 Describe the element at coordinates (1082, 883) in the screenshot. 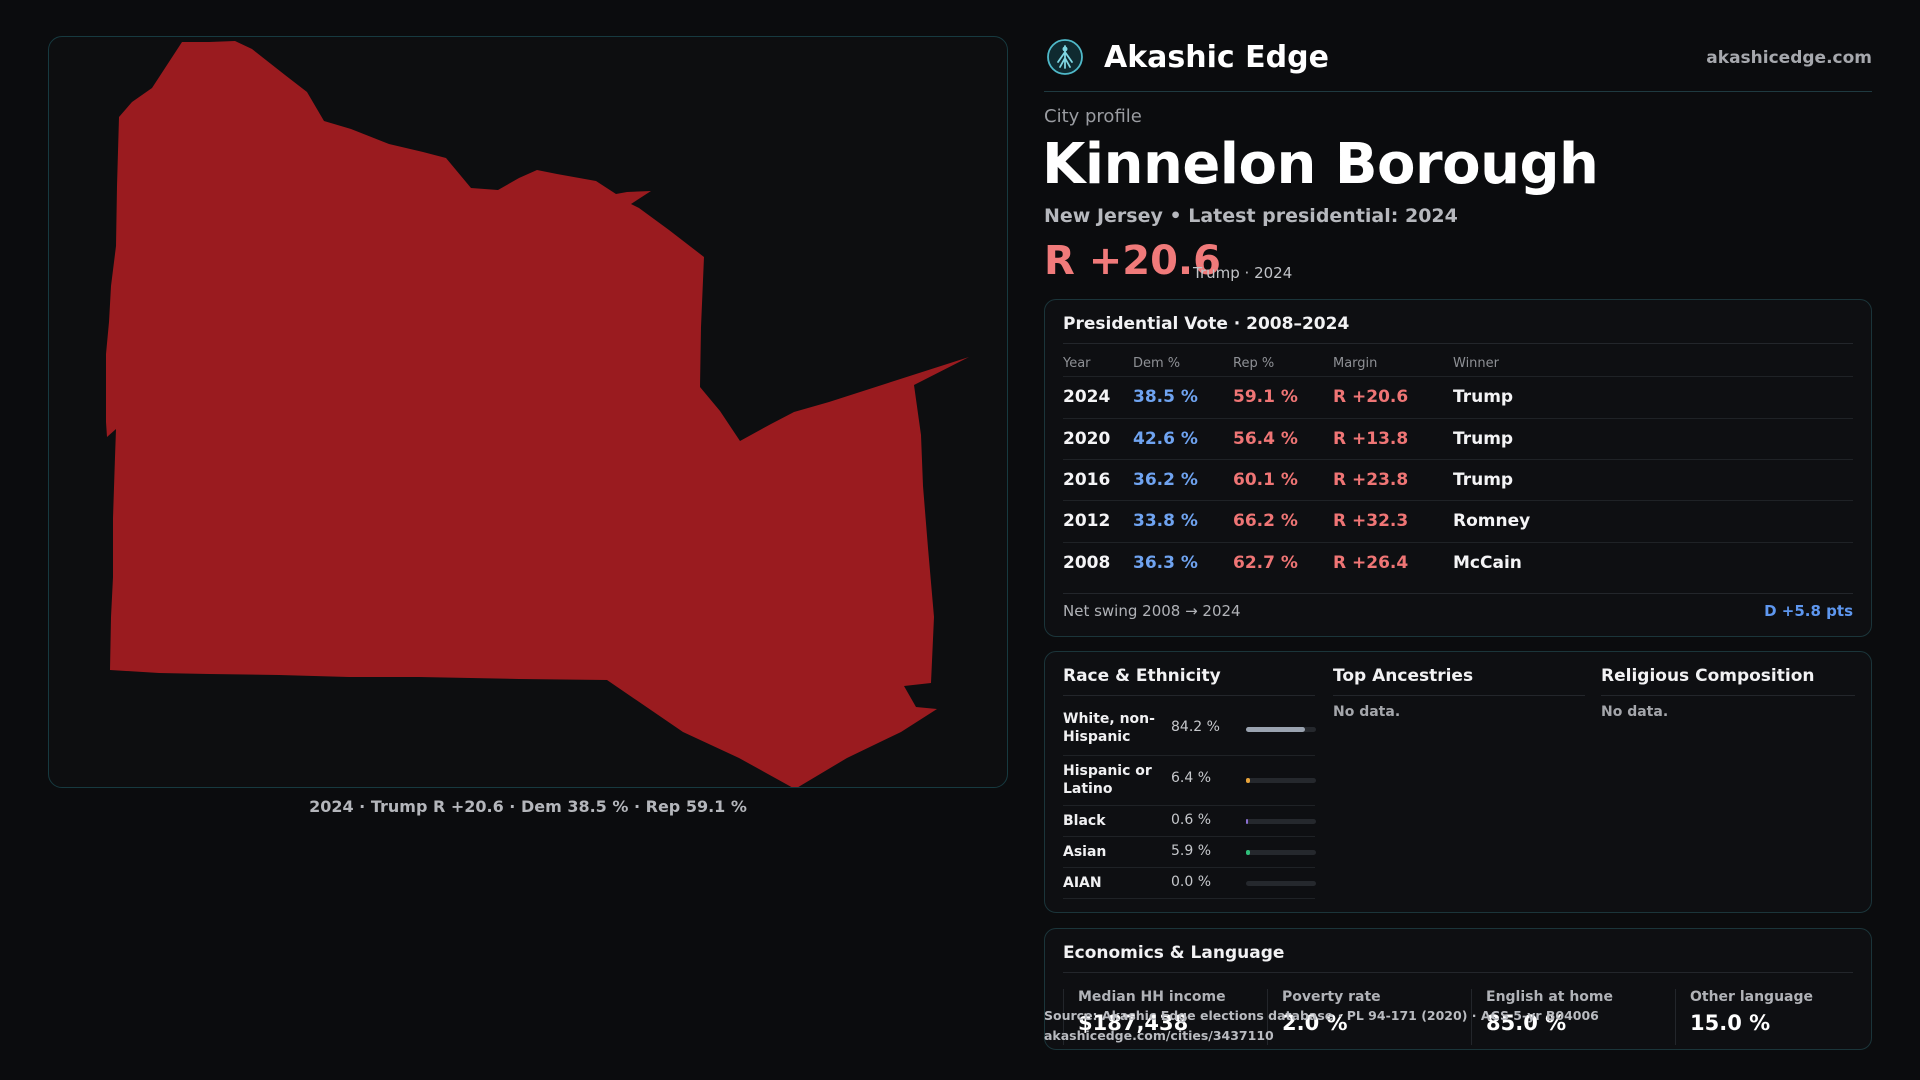

I see `race-label: AIAN` at that location.